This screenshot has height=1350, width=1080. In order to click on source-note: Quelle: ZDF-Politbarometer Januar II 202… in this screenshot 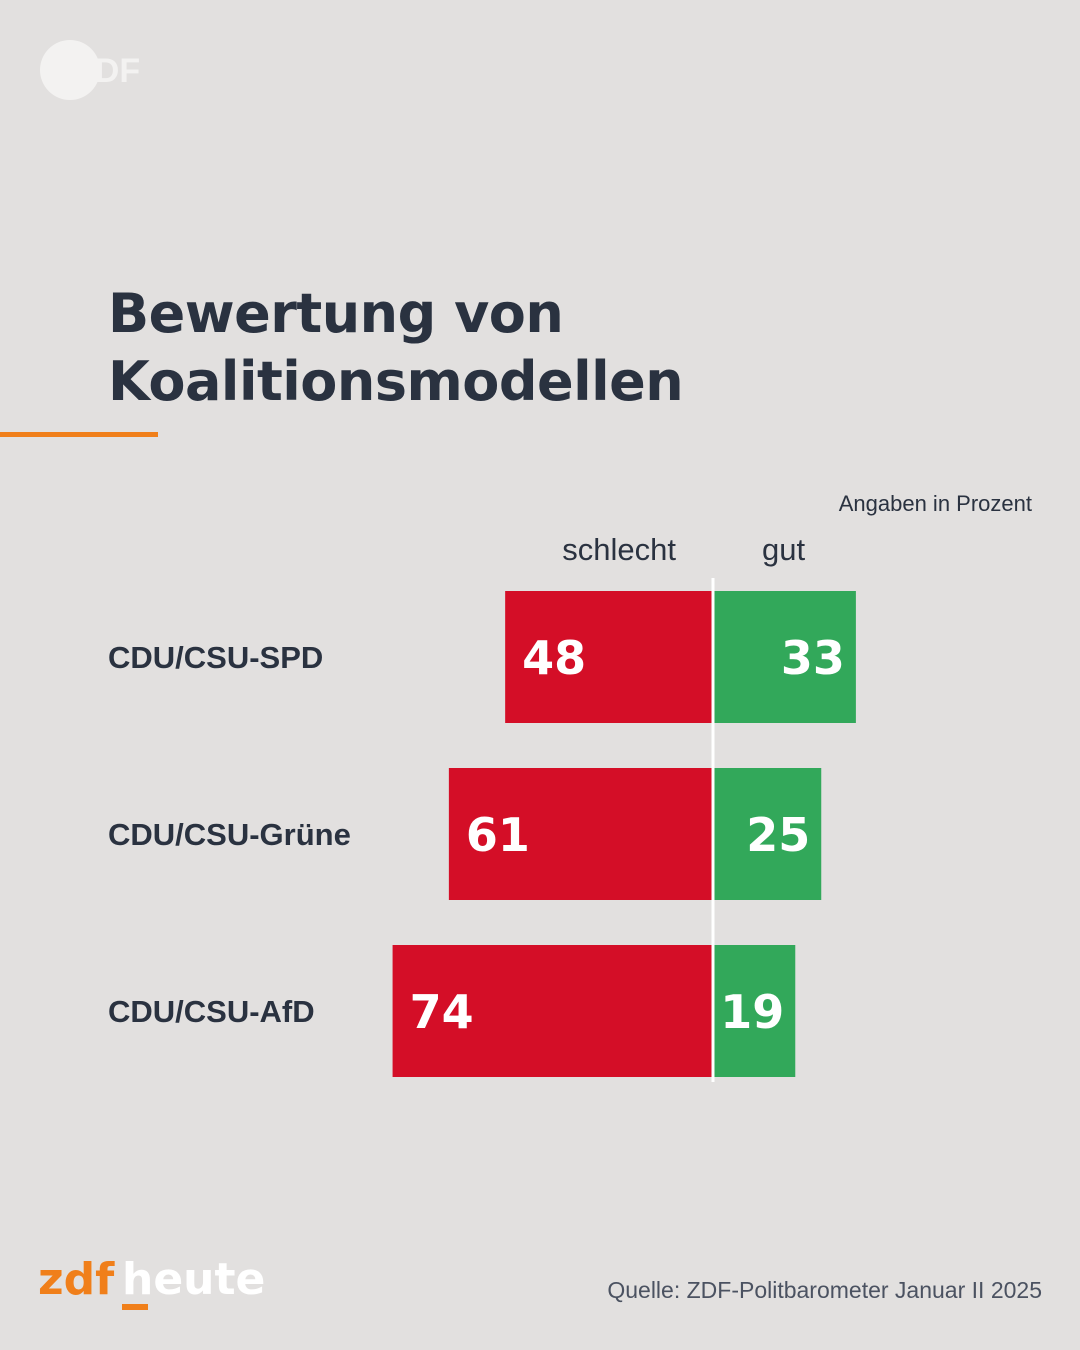, I will do `click(824, 1290)`.